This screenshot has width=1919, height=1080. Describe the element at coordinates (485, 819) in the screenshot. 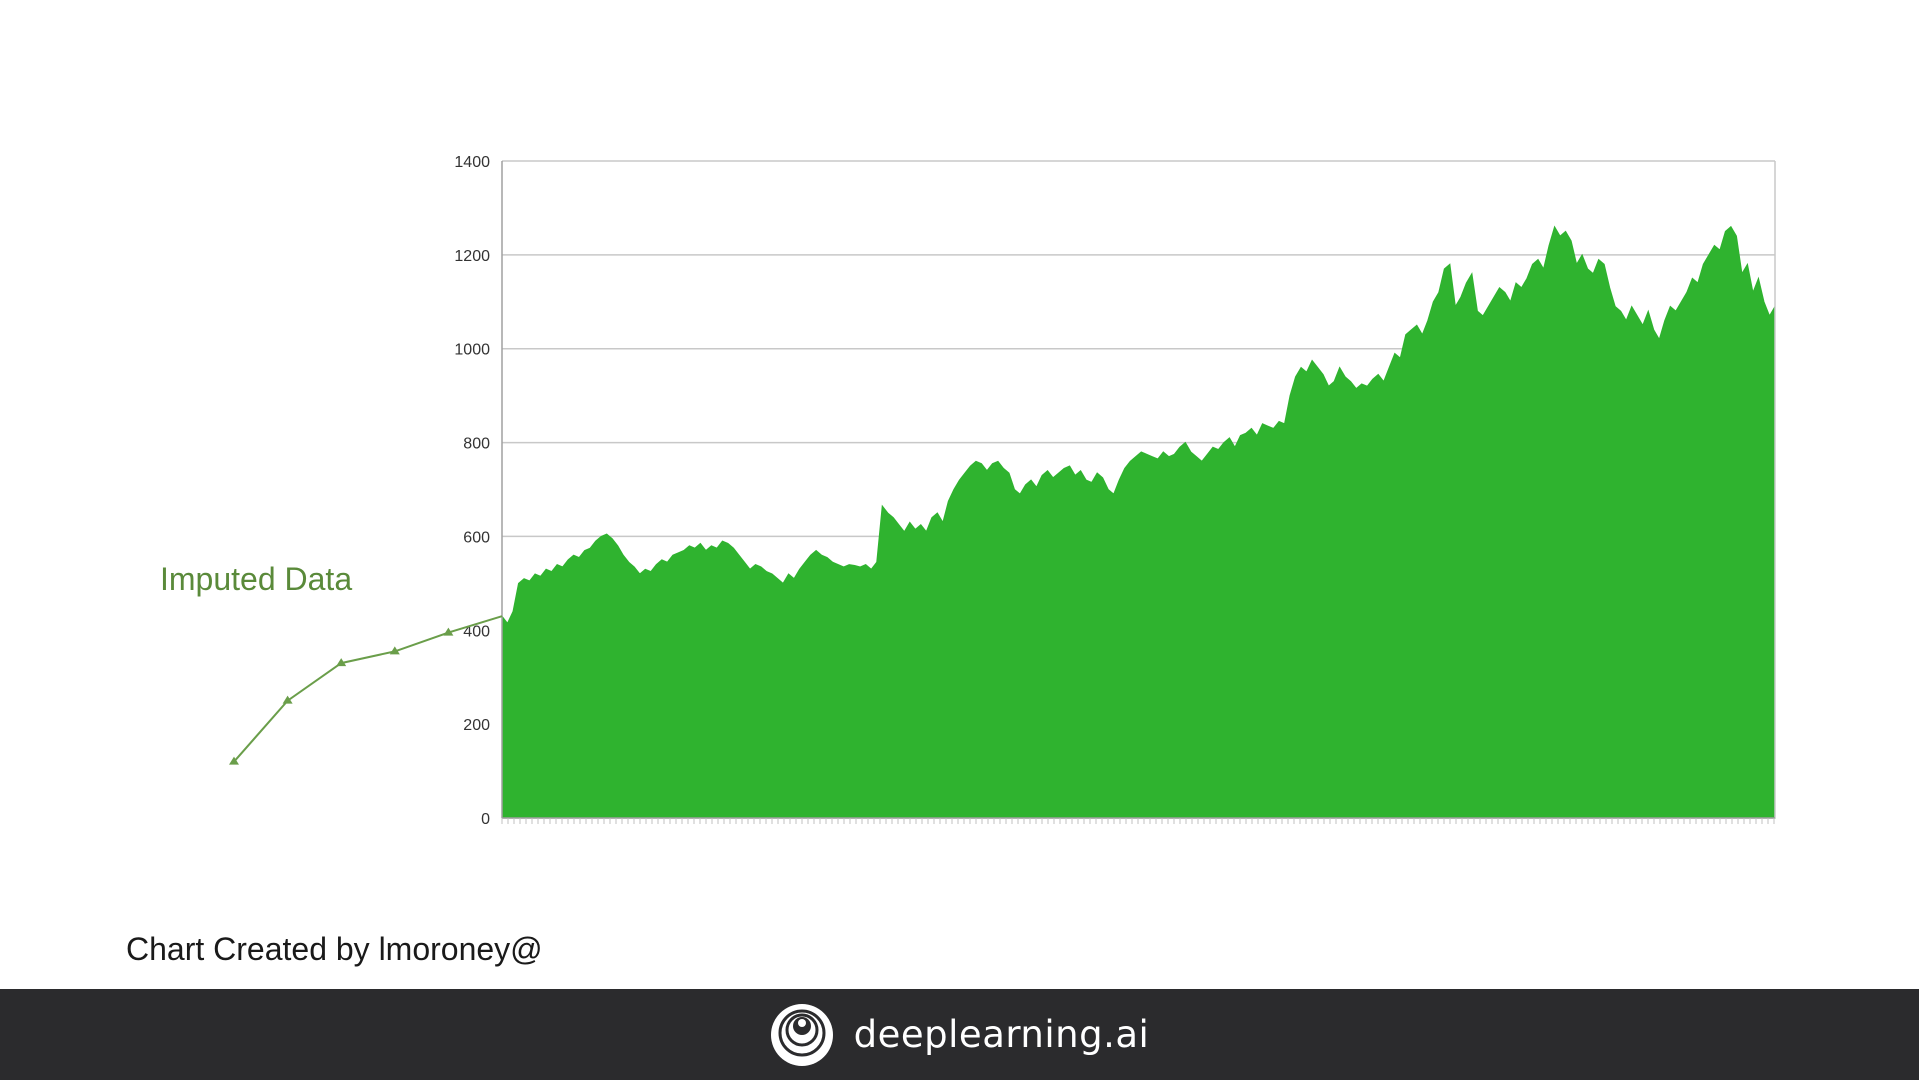

I see `y-tick-label: 0` at that location.